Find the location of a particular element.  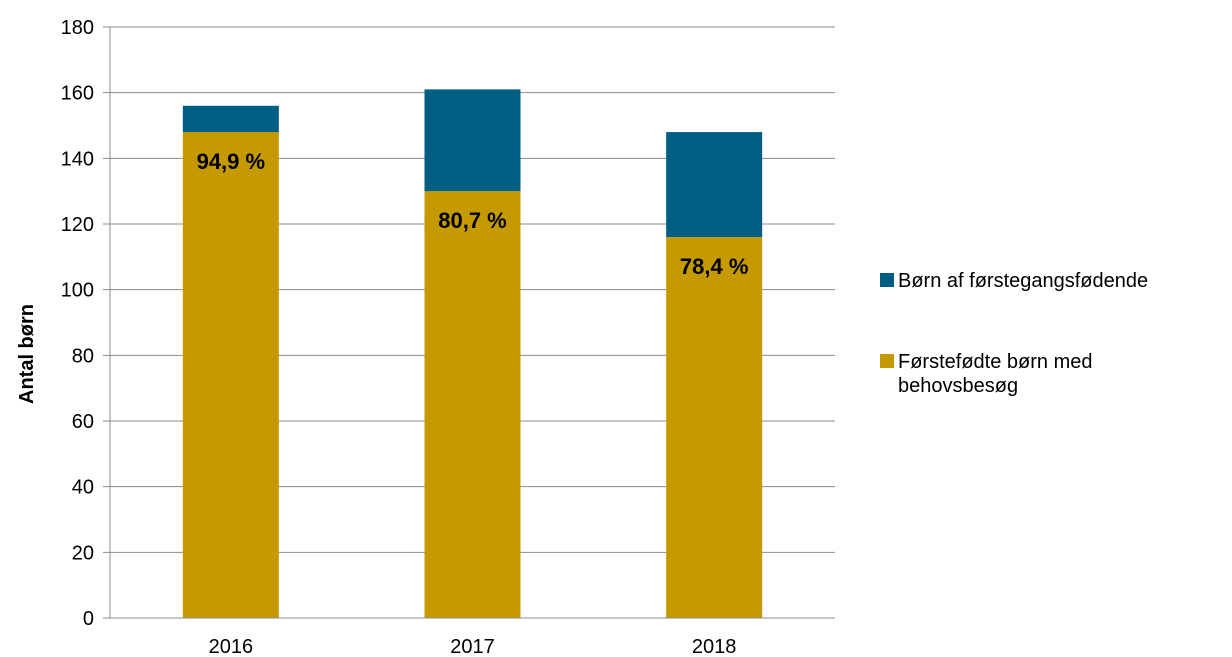

x-tick-label-2016: 2016 is located at coordinates (231, 646).